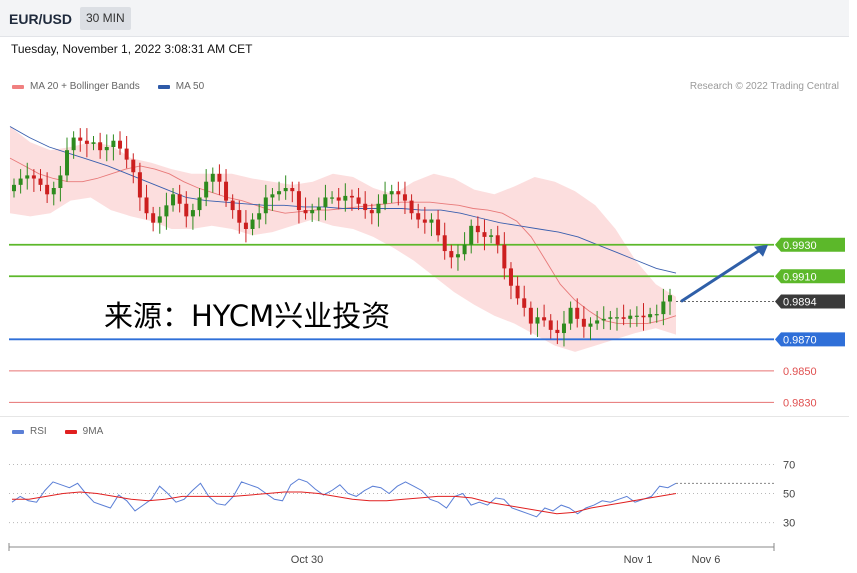 The height and width of the screenshot is (573, 857). I want to click on level-tag-0.9910, so click(810, 276).